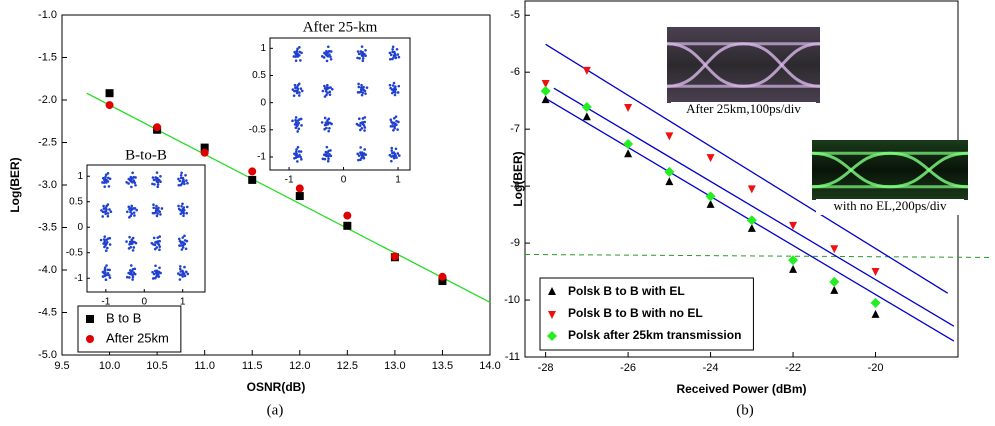 The image size is (995, 426). What do you see at coordinates (394, 366) in the screenshot?
I see `x-tick-label: 13.0` at bounding box center [394, 366].